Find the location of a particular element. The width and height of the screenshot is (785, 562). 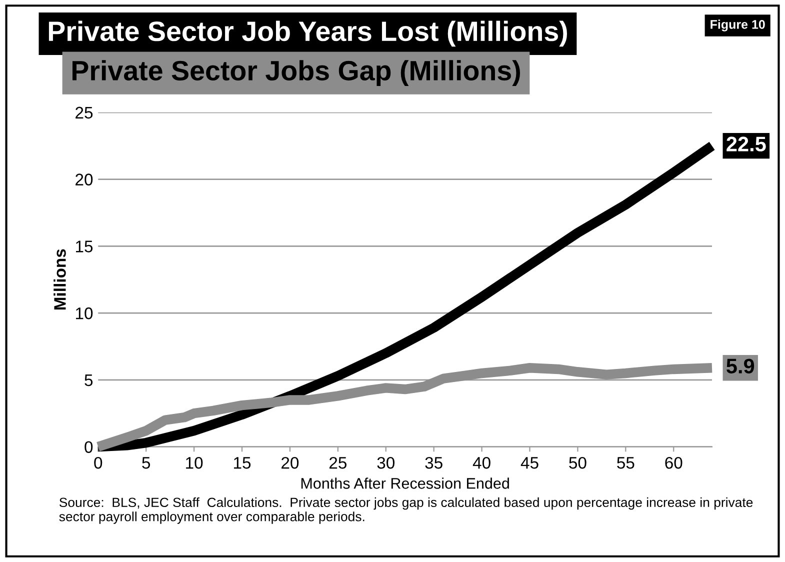

y-tick-label: 20 is located at coordinates (84, 180).